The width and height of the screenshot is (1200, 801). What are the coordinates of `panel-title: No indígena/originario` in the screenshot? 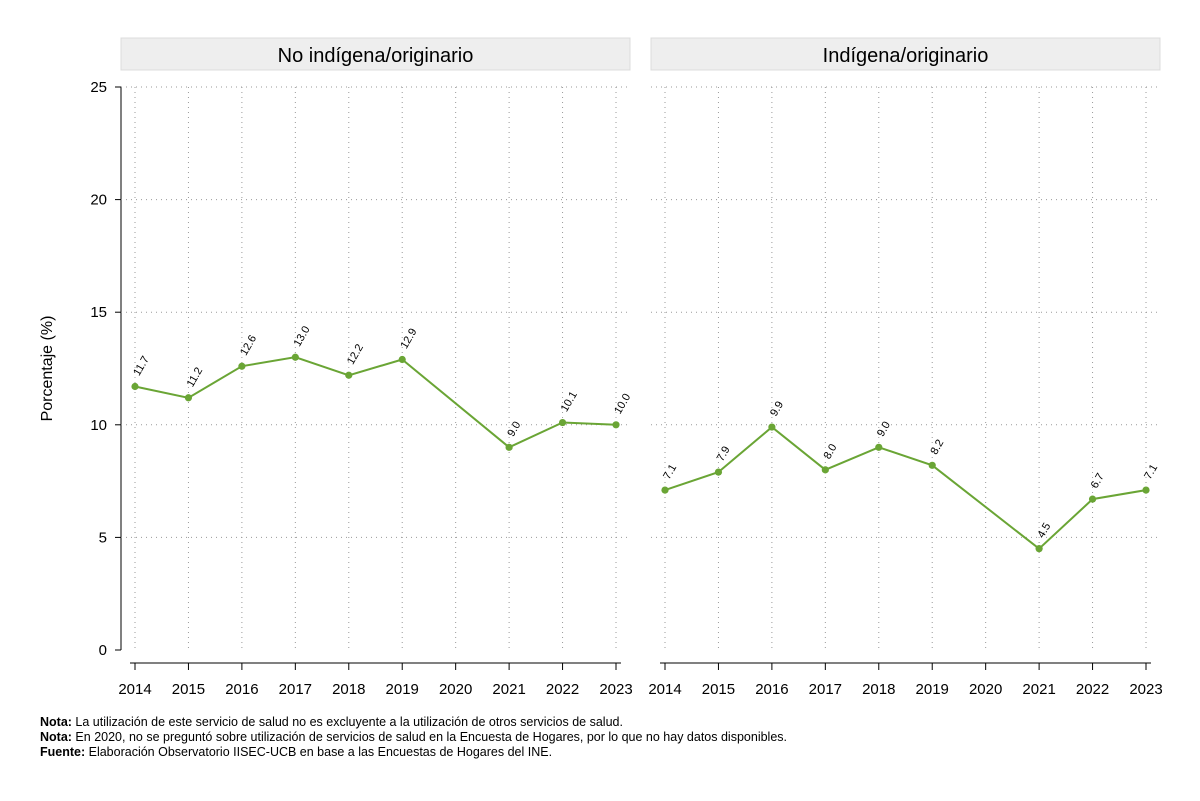 It's located at (376, 56).